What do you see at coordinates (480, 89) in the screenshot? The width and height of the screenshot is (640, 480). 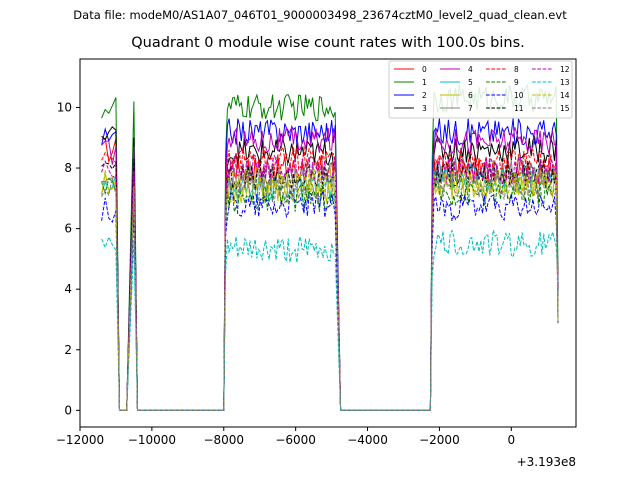 I see `legend-box` at bounding box center [480, 89].